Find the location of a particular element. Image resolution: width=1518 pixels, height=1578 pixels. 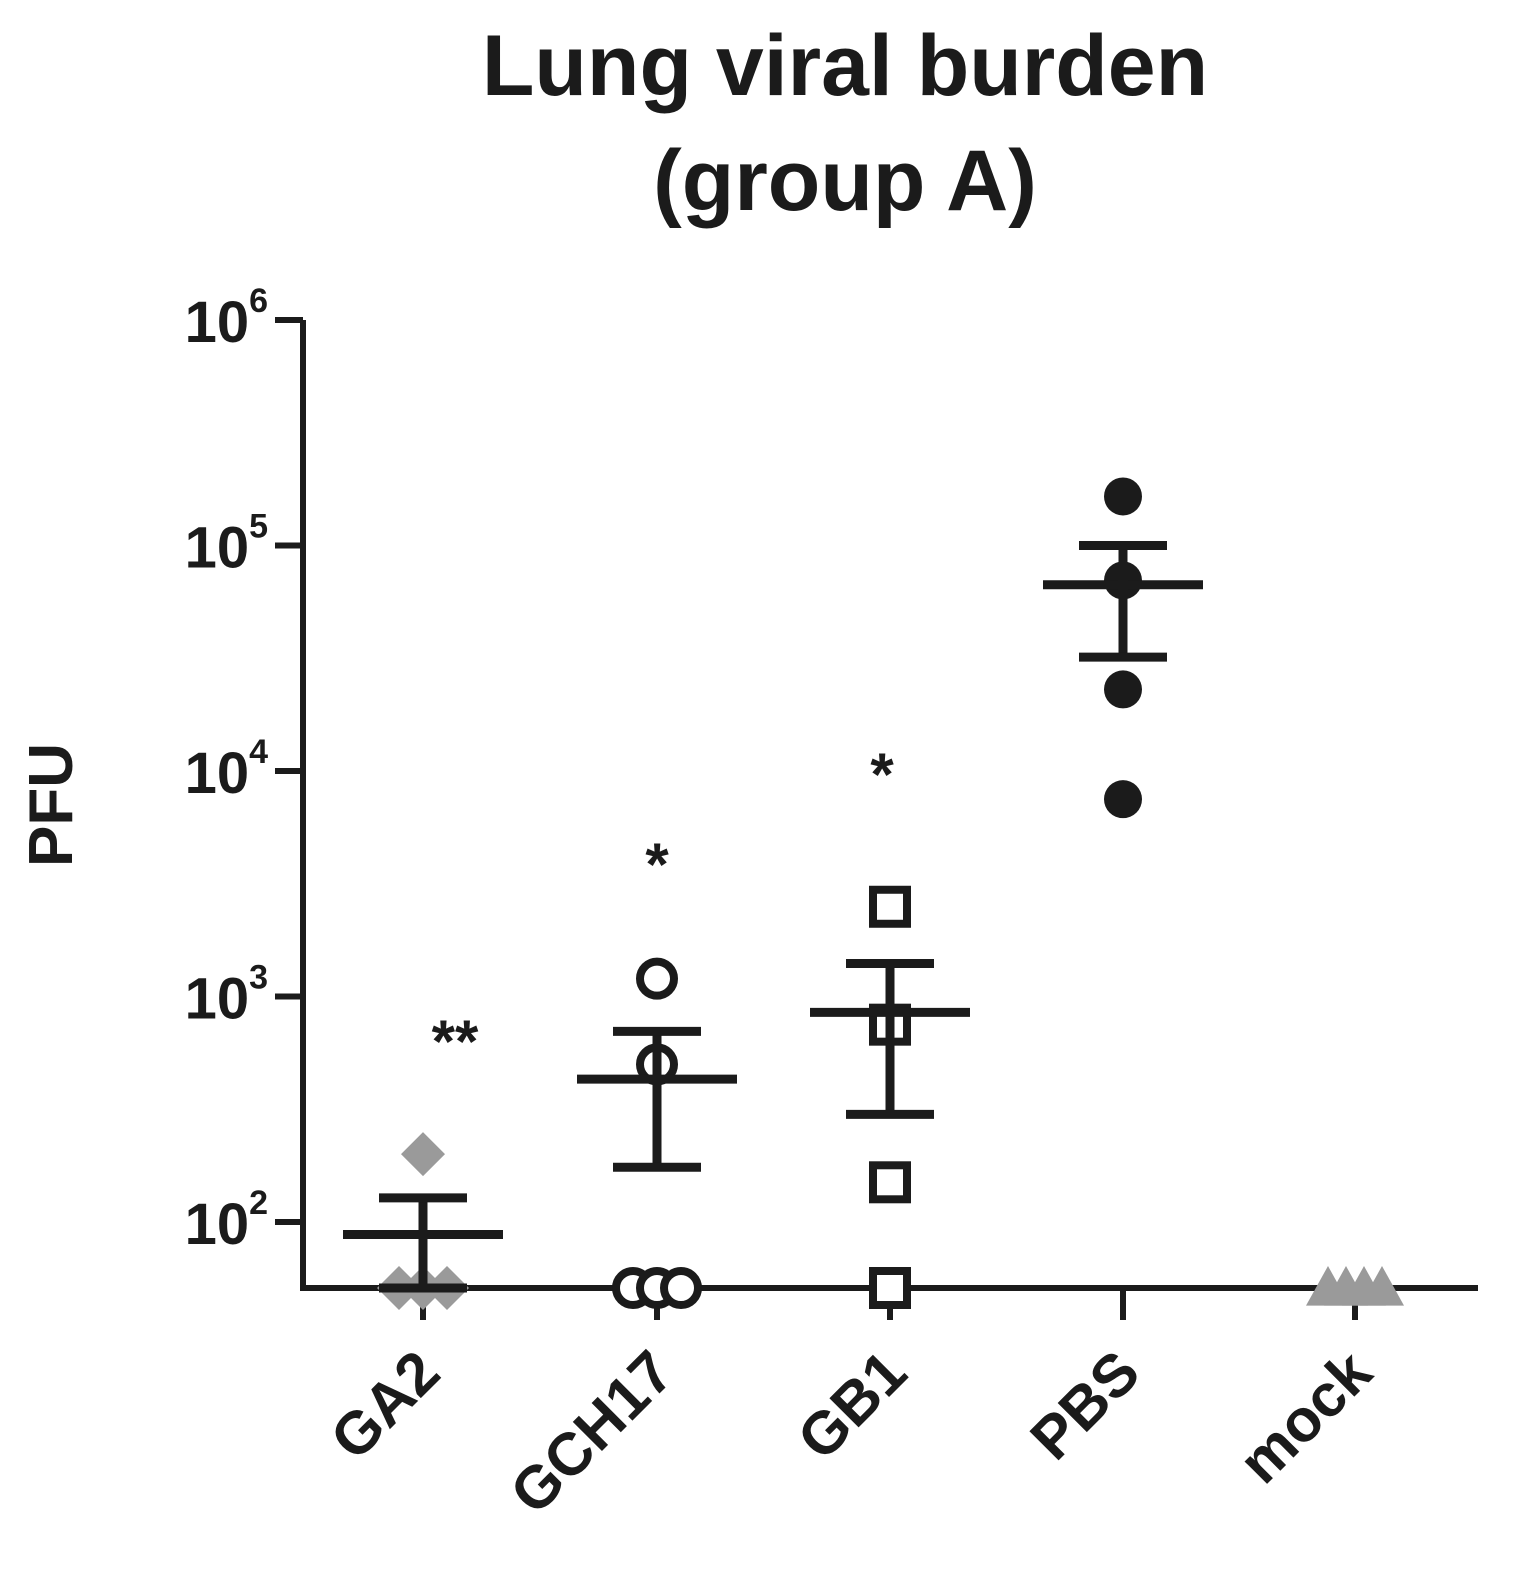

x-category-label: GCH17 is located at coordinates (591, 1432).